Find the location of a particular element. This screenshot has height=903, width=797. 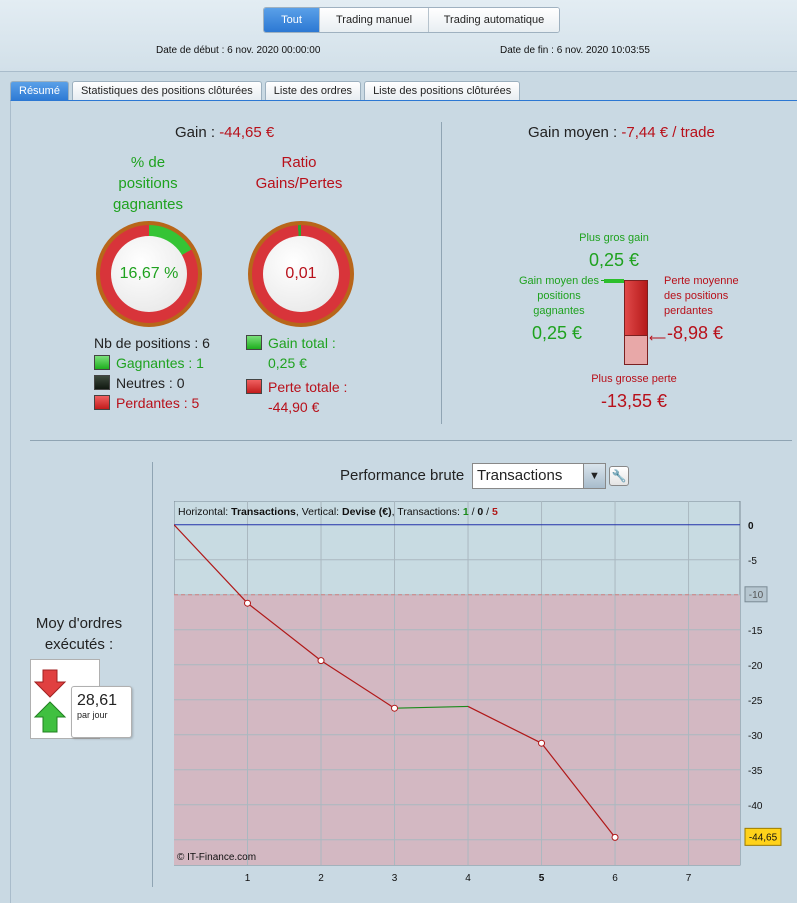

tab-closed-positions: Liste des positions clôturées is located at coordinates (442, 91).